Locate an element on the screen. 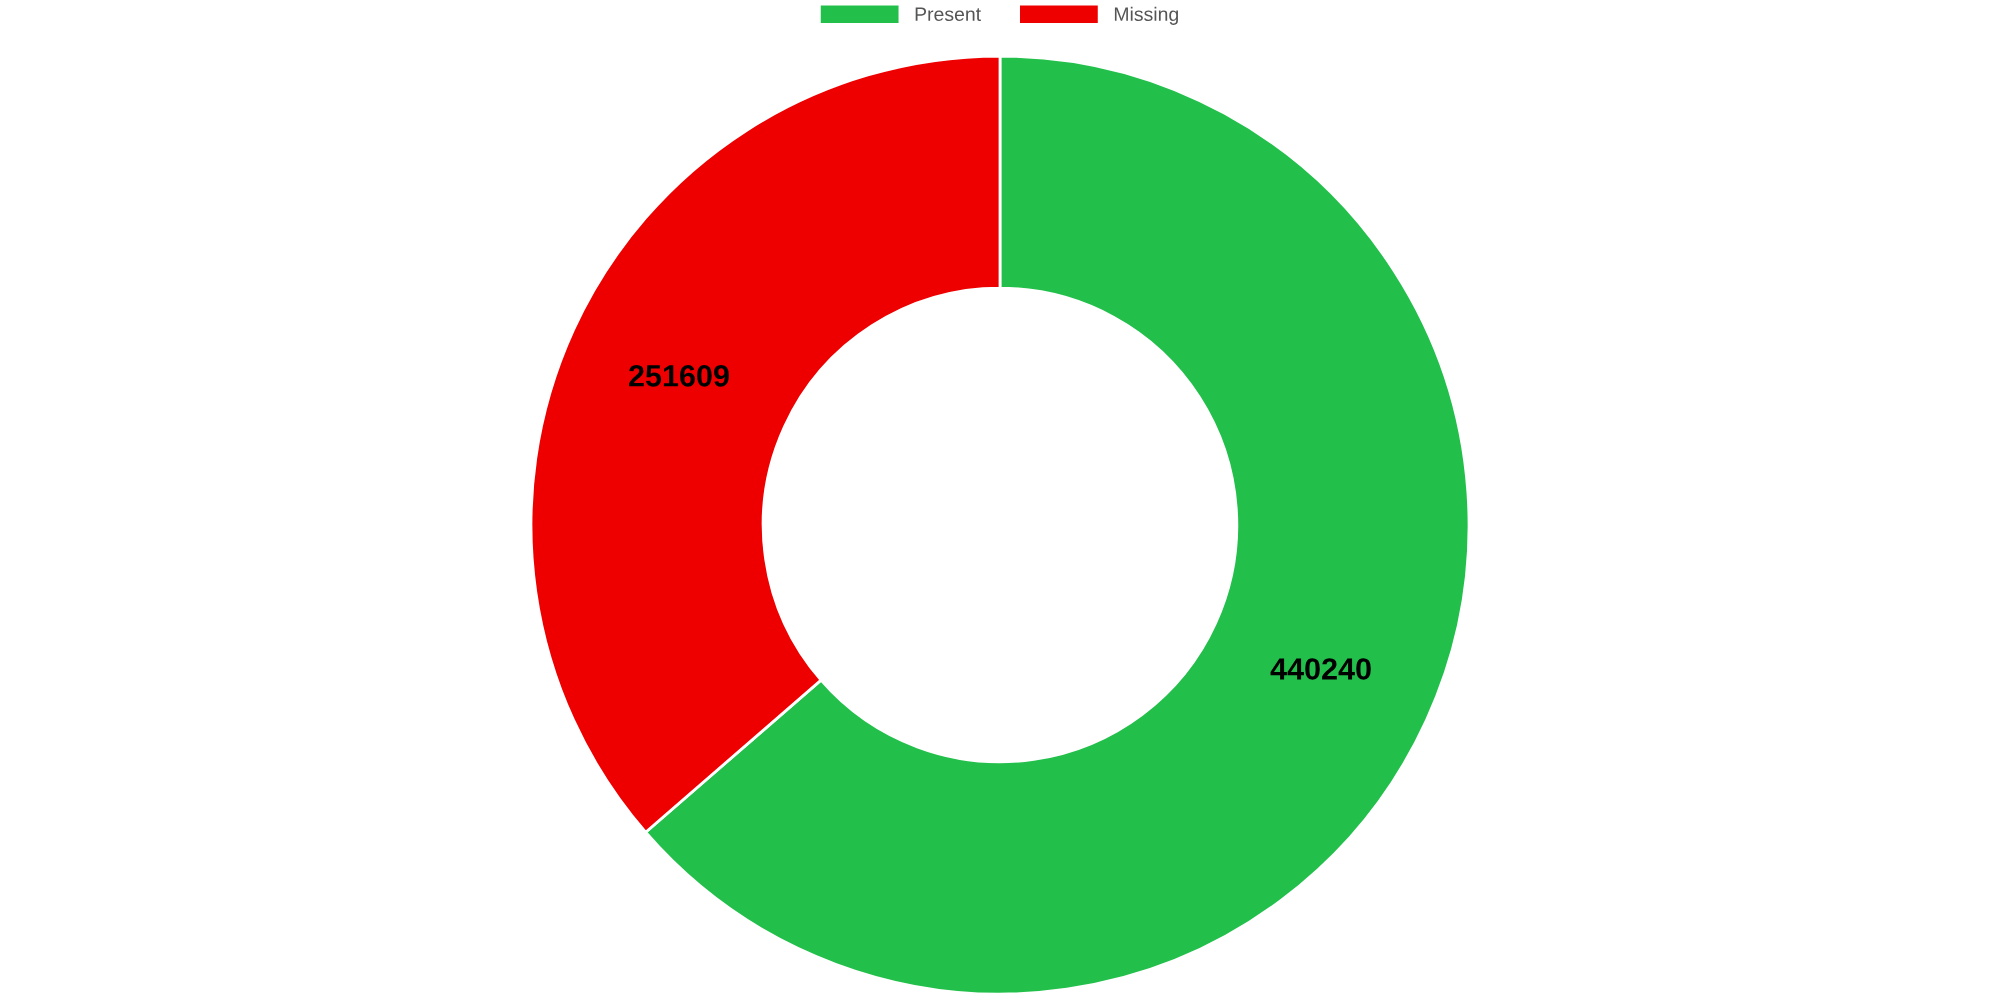  legend-label: Present is located at coordinates (948, 14).